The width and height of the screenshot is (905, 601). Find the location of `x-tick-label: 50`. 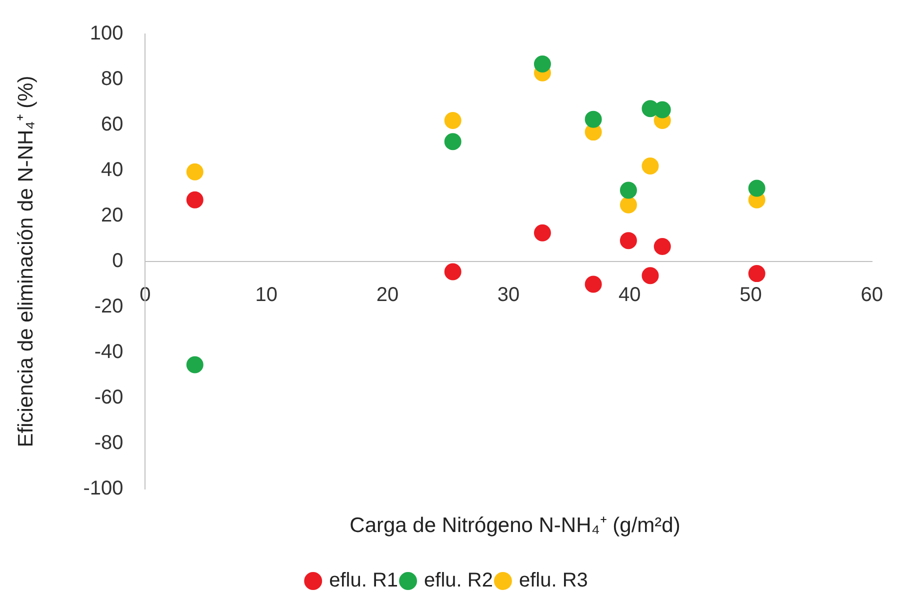

x-tick-label: 50 is located at coordinates (751, 295).